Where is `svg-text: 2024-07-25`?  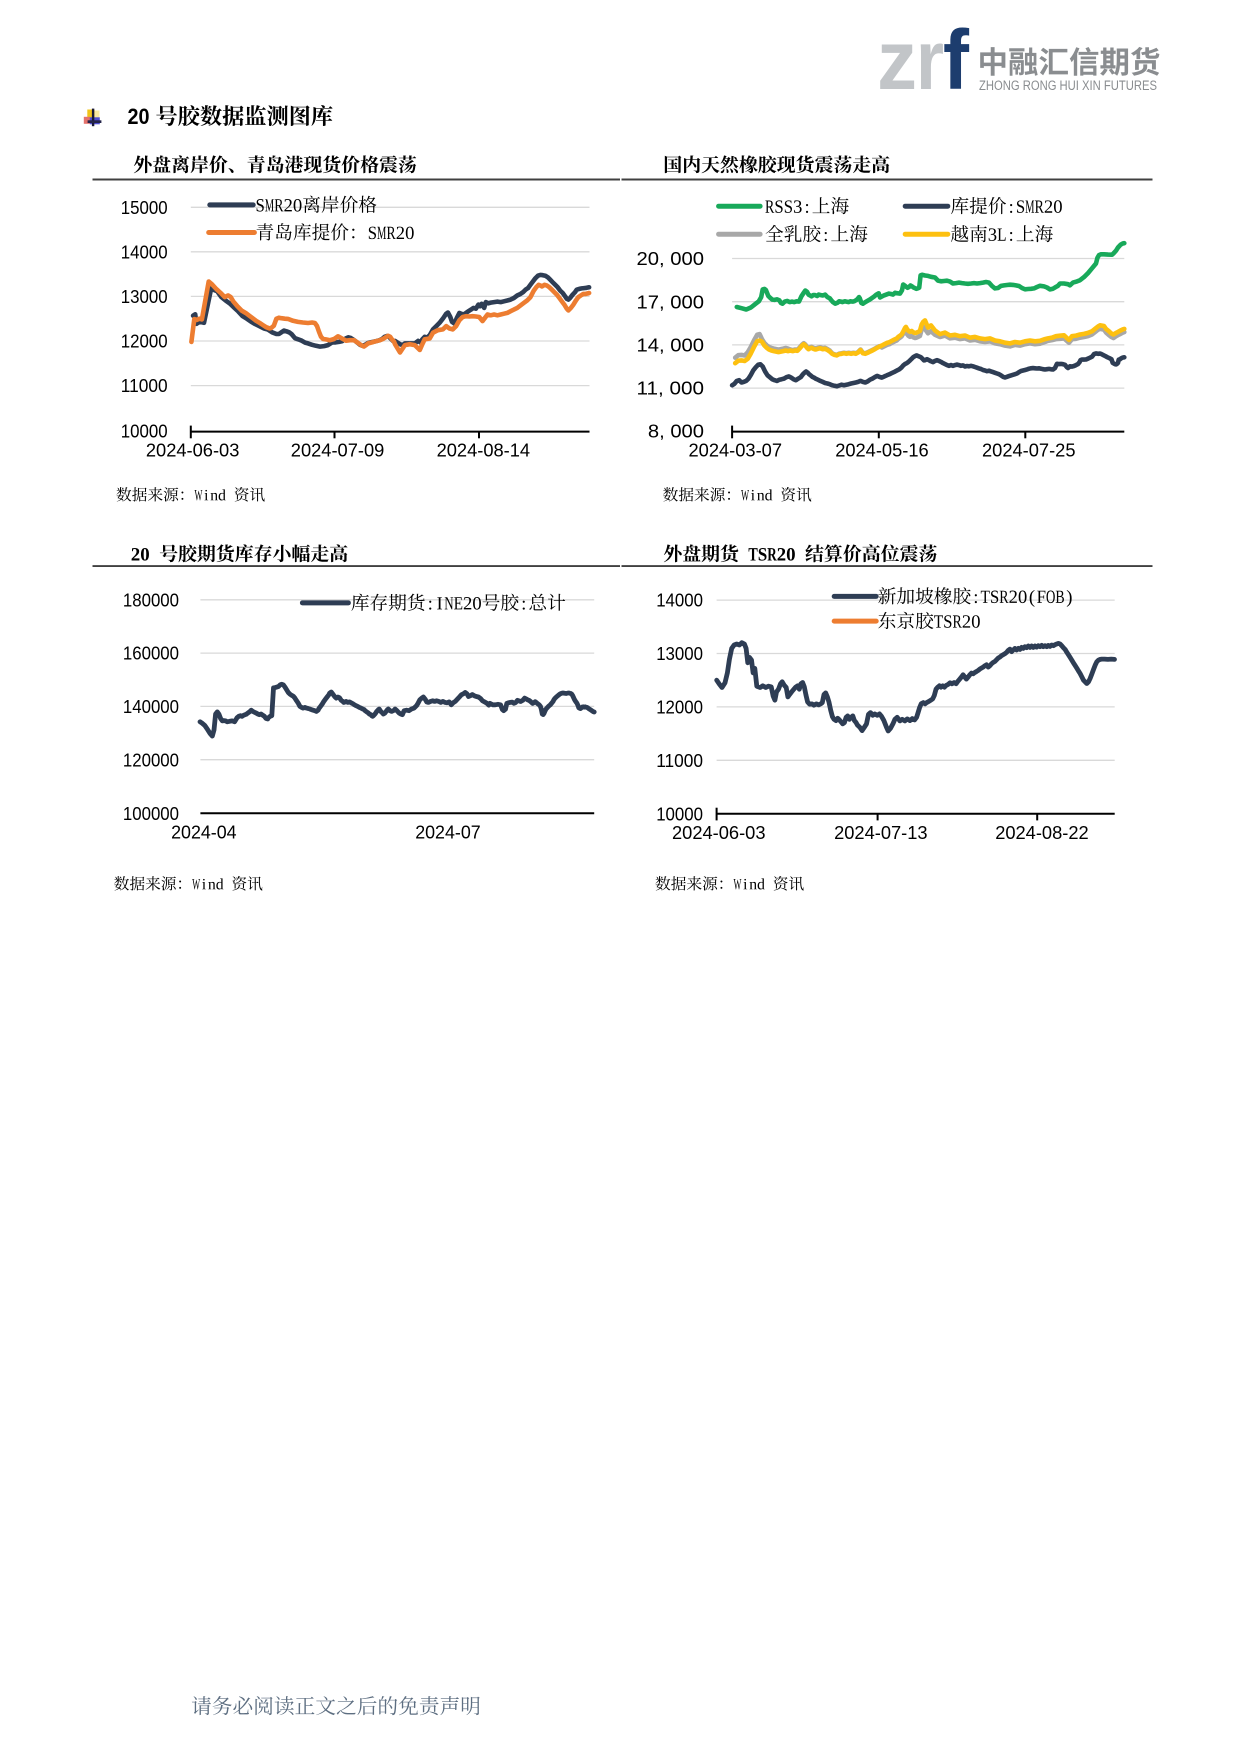 svg-text: 2024-07-25 is located at coordinates (1029, 450).